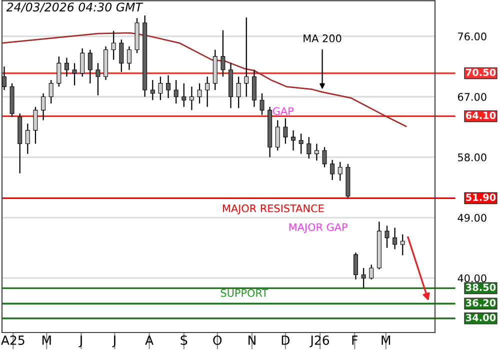  I want to click on x-tick-label: F, so click(355, 340).